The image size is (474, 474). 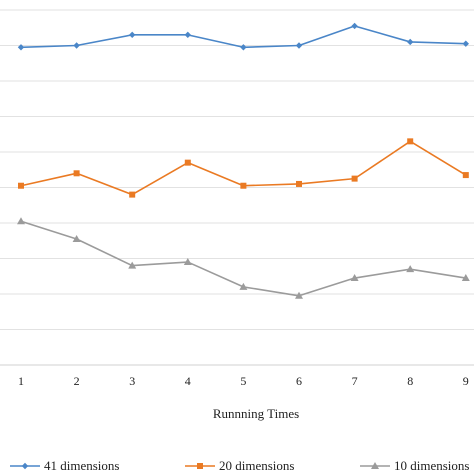 I want to click on x-axis-tick-labels: 1 2 3 4 5 6 7 8 9, so click(x=243, y=381).